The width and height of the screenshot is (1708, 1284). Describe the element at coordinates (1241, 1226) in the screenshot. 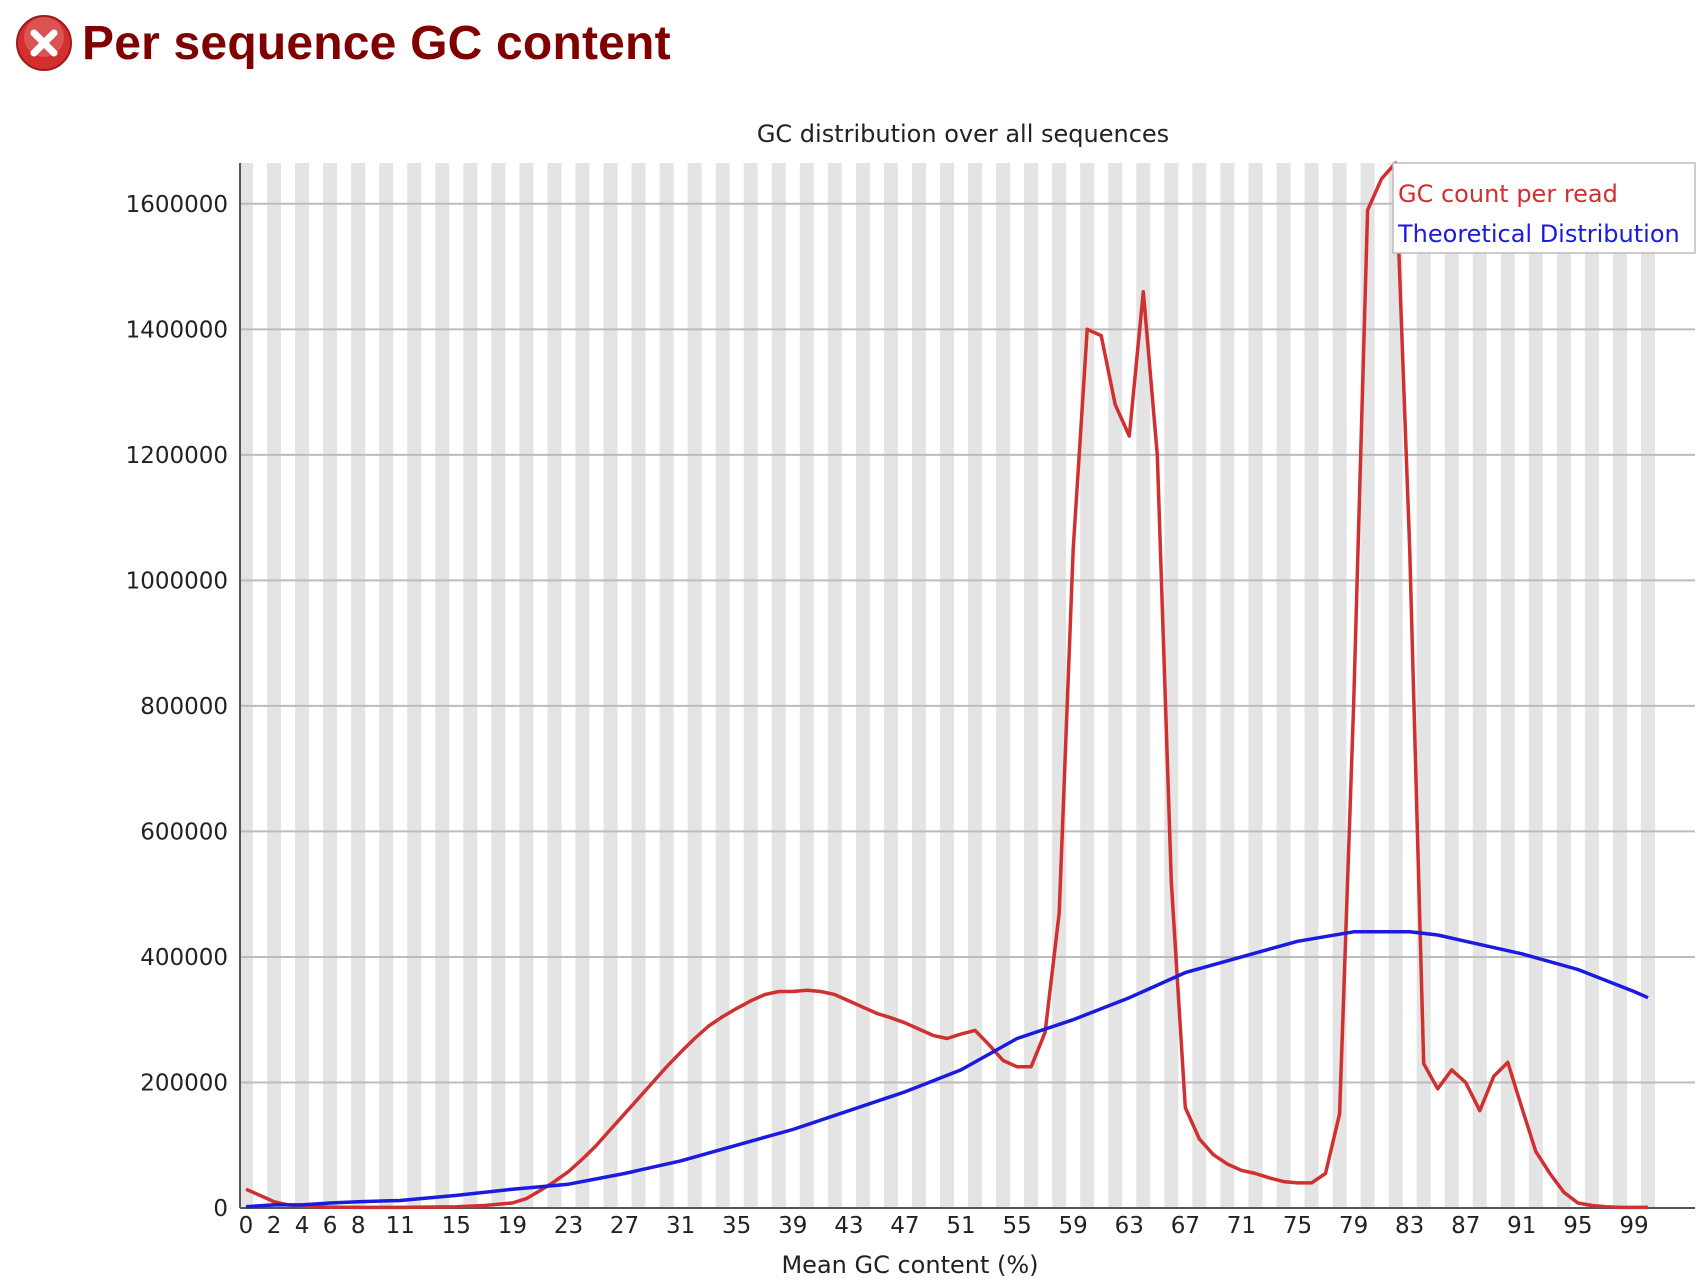

I see `x-tick-label: 71` at that location.